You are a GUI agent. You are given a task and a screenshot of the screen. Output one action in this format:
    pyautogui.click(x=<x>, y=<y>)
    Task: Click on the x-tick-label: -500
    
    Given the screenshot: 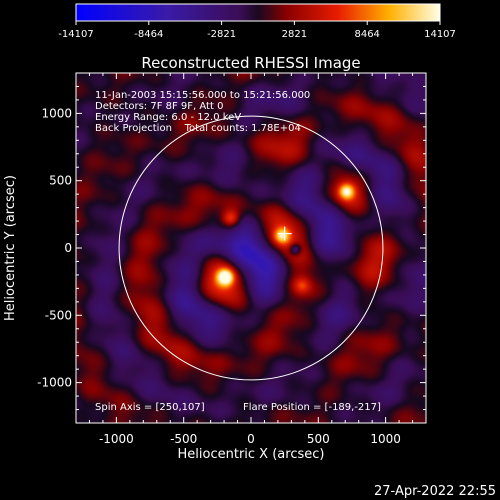 What is the action you would take?
    pyautogui.click(x=183, y=439)
    